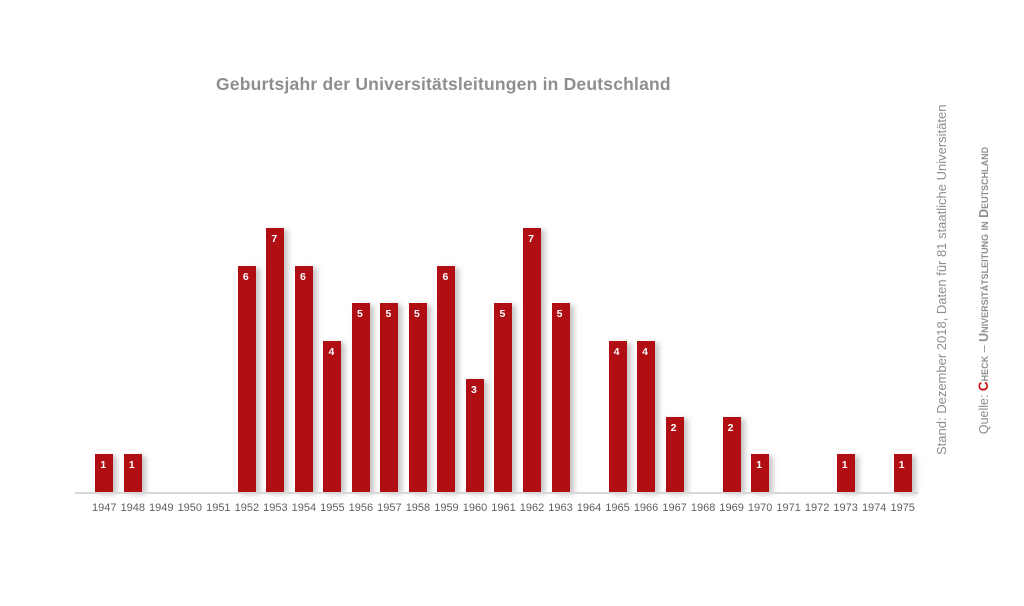  I want to click on bar-slot-1954: 6, so click(304, 360).